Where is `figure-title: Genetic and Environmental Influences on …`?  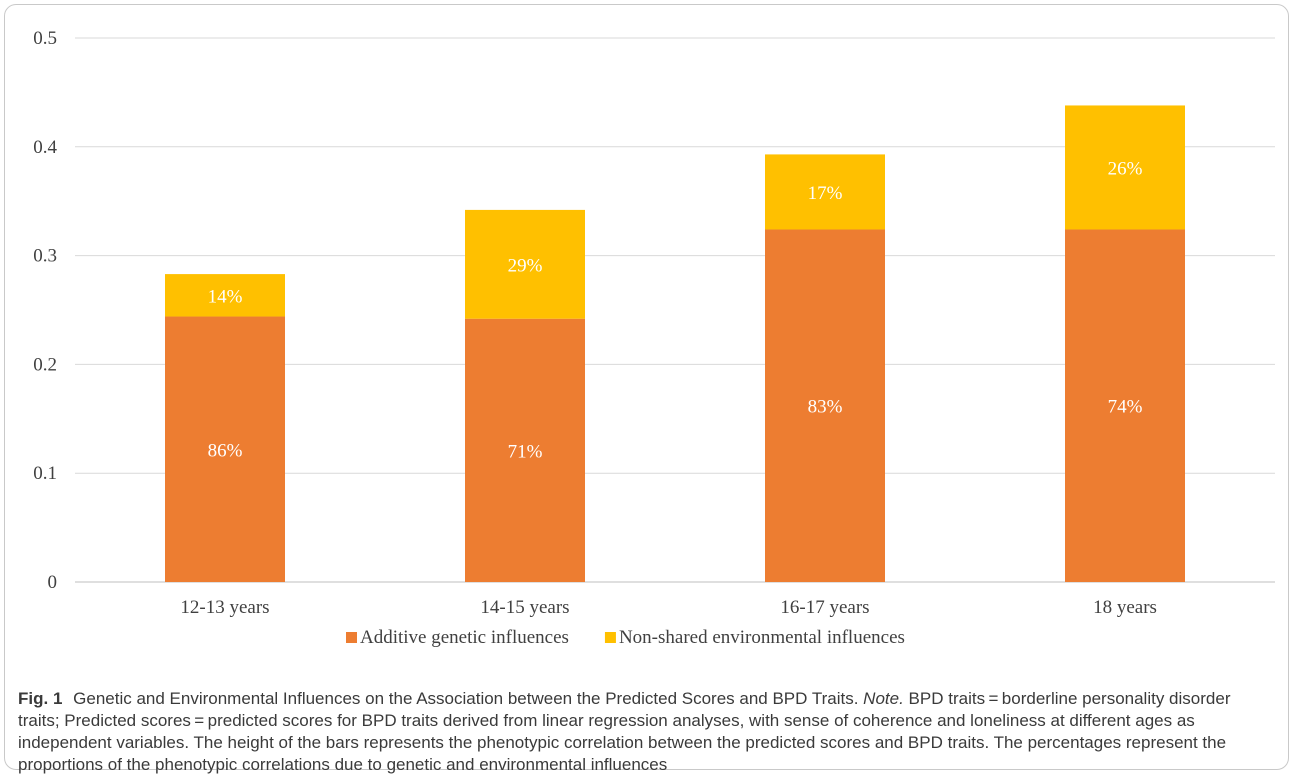 figure-title: Genetic and Environmental Influences on … is located at coordinates (466, 698).